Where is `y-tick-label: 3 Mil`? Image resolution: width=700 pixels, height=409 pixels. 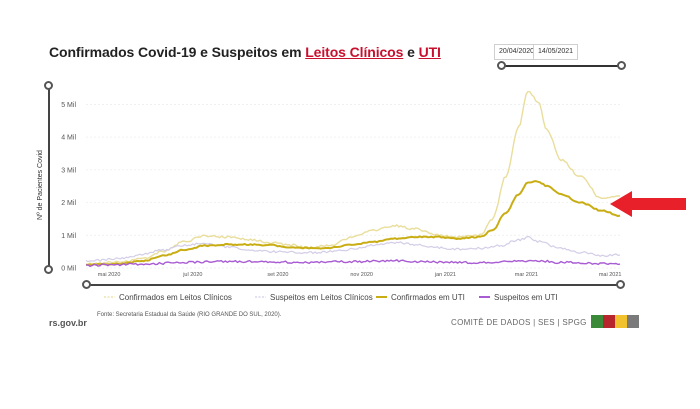 y-tick-label: 3 Mil is located at coordinates (68, 170).